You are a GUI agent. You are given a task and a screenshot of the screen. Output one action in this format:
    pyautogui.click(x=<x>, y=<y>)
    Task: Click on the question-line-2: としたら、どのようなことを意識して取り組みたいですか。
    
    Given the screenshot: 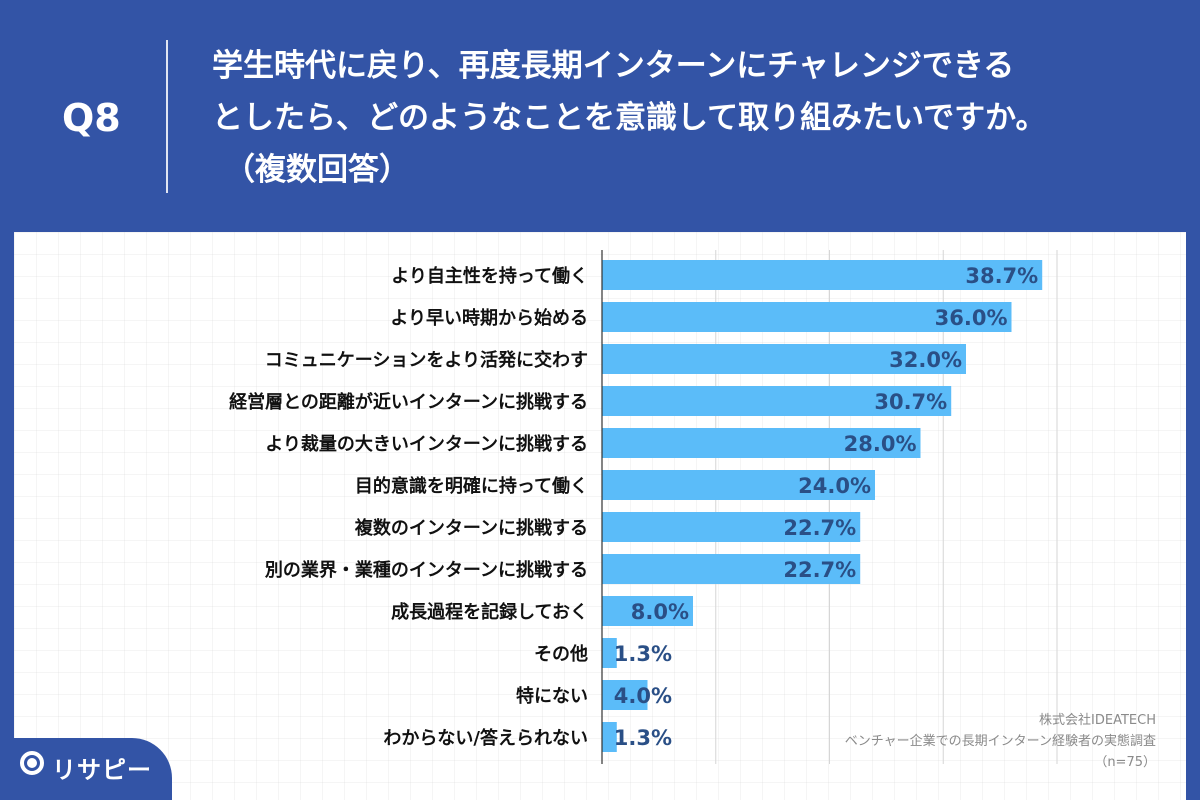 What is the action you would take?
    pyautogui.click(x=629, y=118)
    